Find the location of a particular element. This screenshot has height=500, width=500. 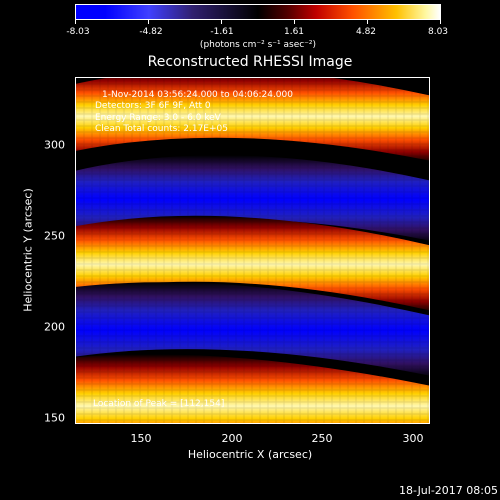

y-tick-label: 250 is located at coordinates (54, 236).